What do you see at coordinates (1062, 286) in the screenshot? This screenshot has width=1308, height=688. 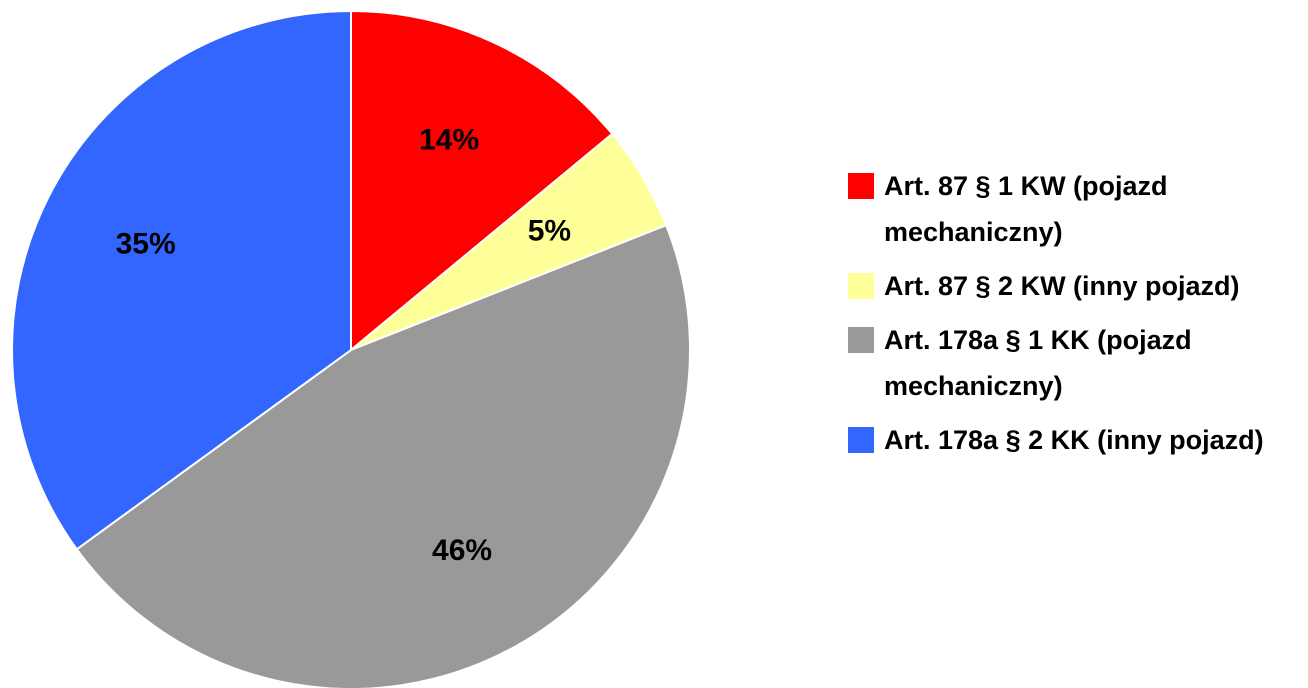 I see `legend-label: Art. 87 § 2 KW (inny pojazd)` at bounding box center [1062, 286].